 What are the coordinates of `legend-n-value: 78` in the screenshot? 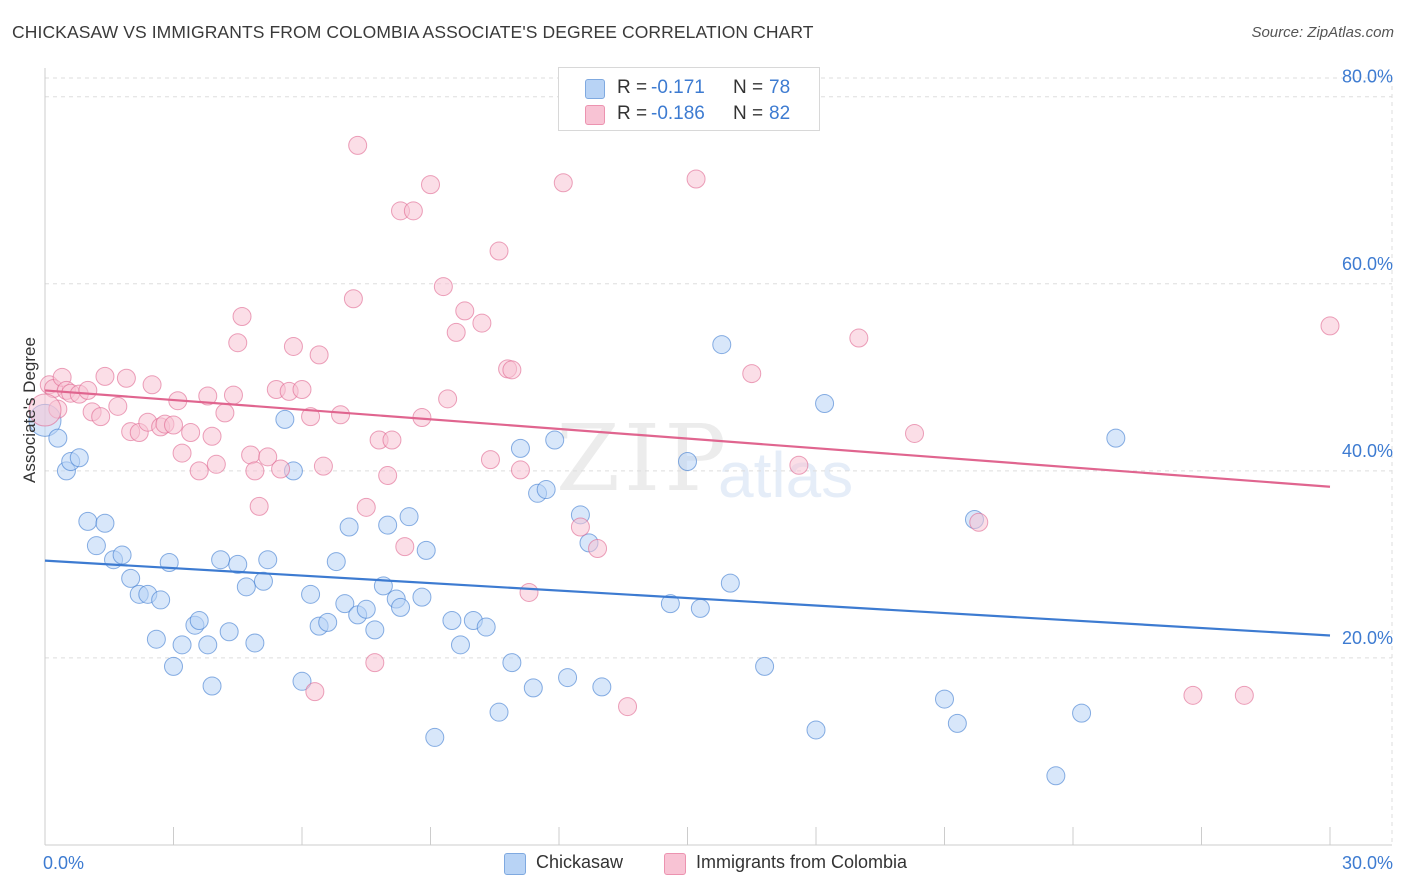 It's located at (780, 87).